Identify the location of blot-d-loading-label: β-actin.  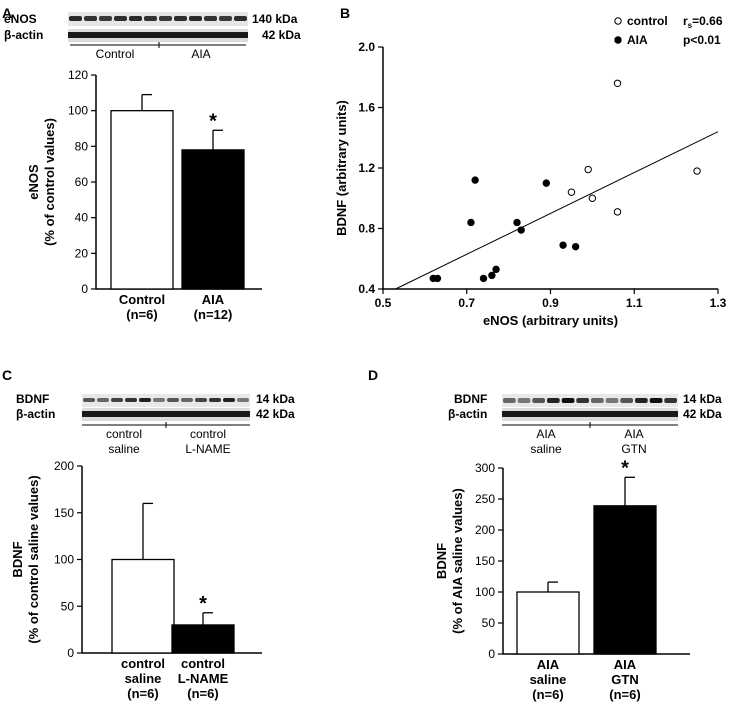
(467, 414).